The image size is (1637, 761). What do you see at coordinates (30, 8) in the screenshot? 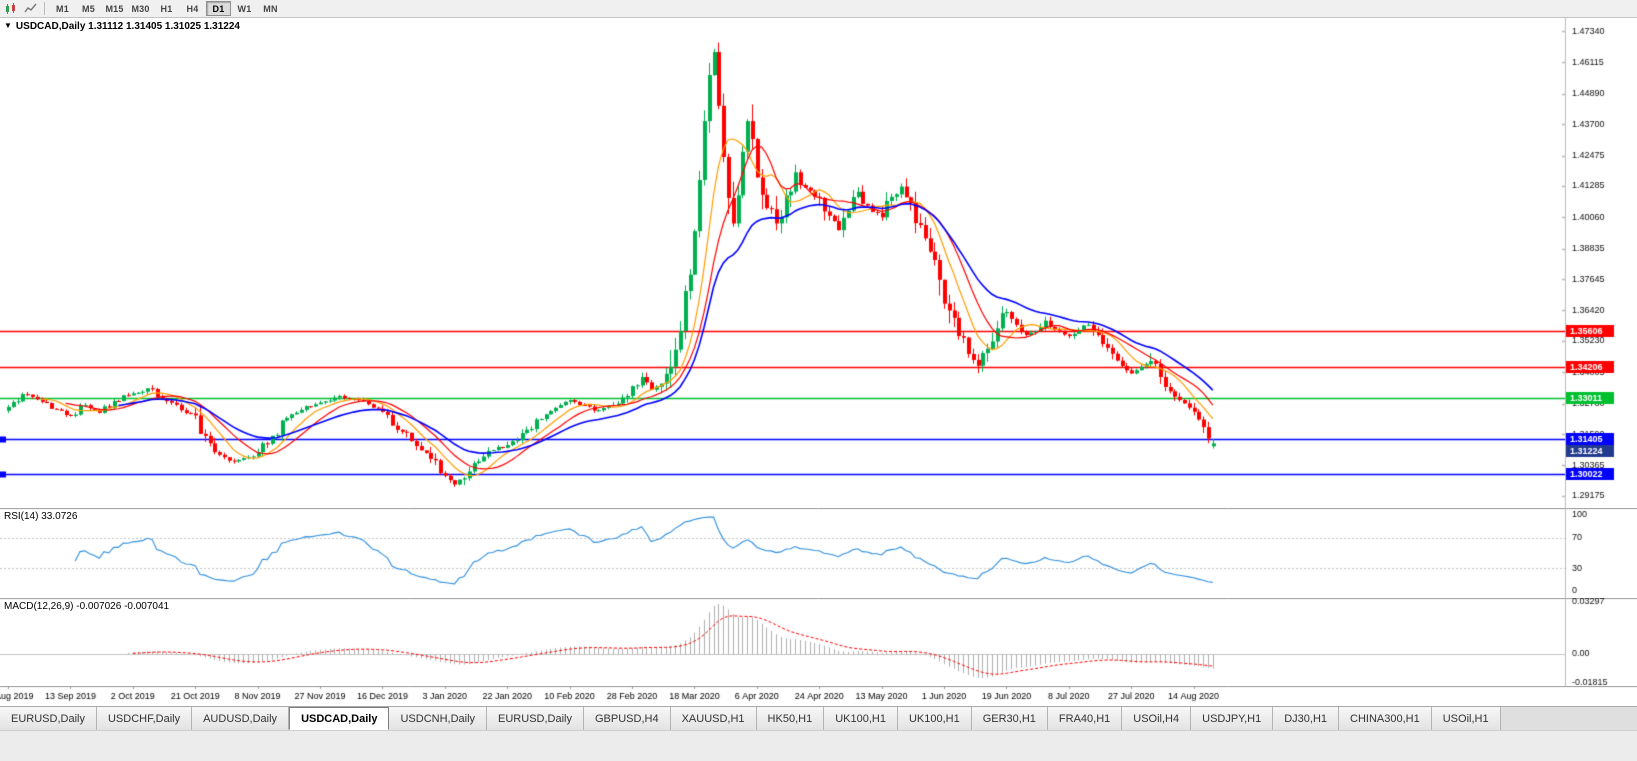
I see `crosshair-icon` at bounding box center [30, 8].